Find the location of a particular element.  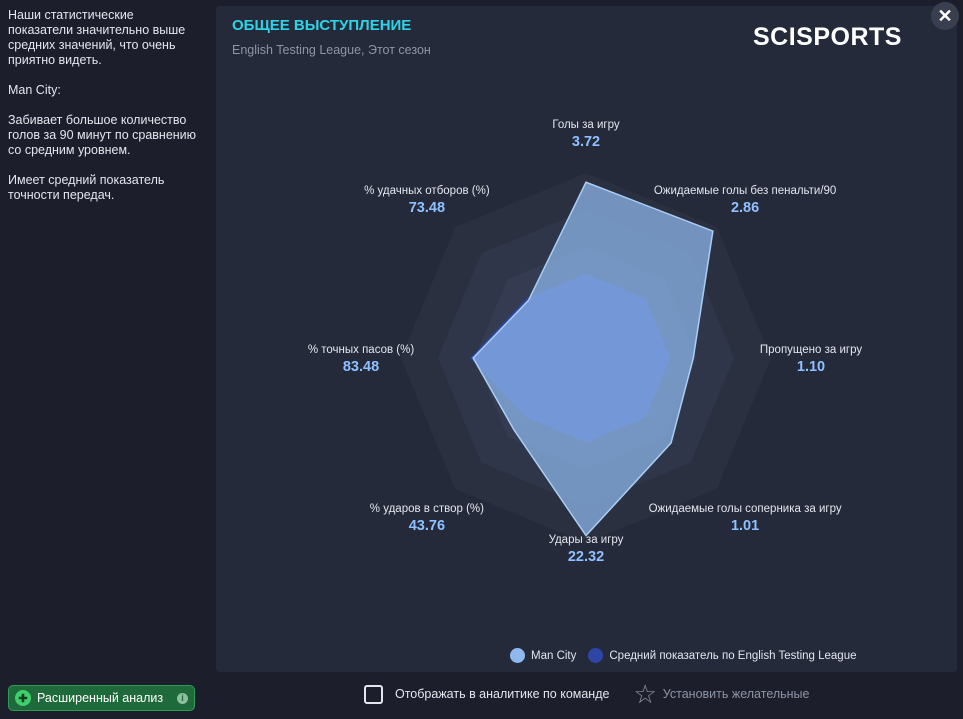

radar-axis-label: % точных пасов (%) 83.48 is located at coordinates (361, 359).